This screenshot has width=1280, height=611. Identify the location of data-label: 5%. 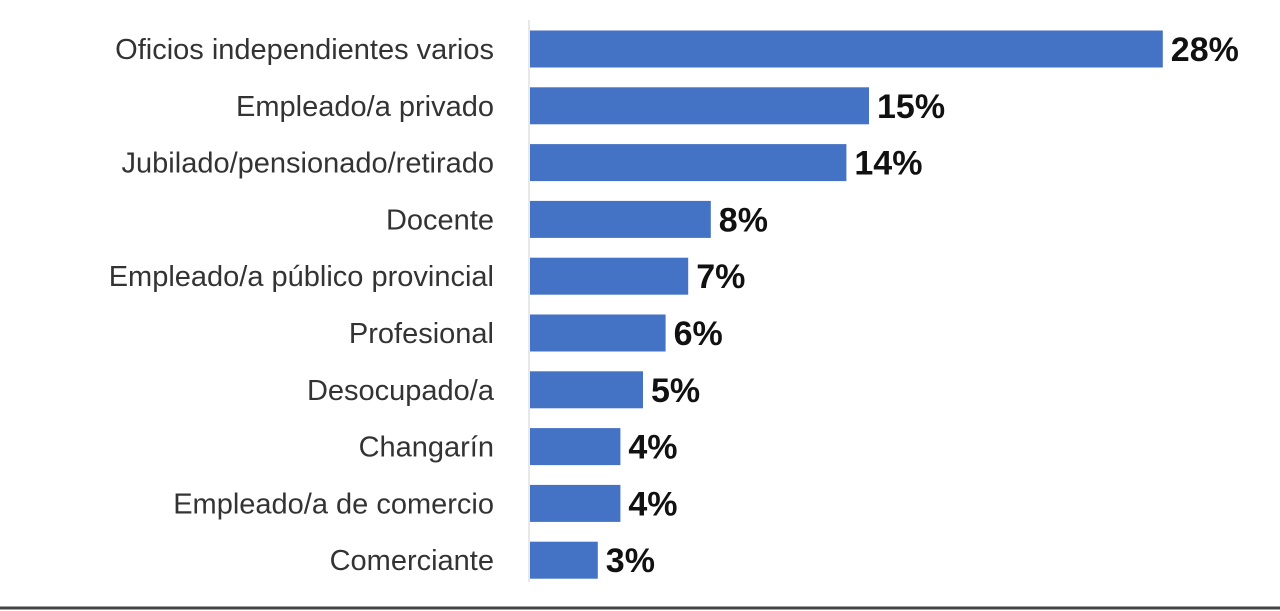
(675, 391).